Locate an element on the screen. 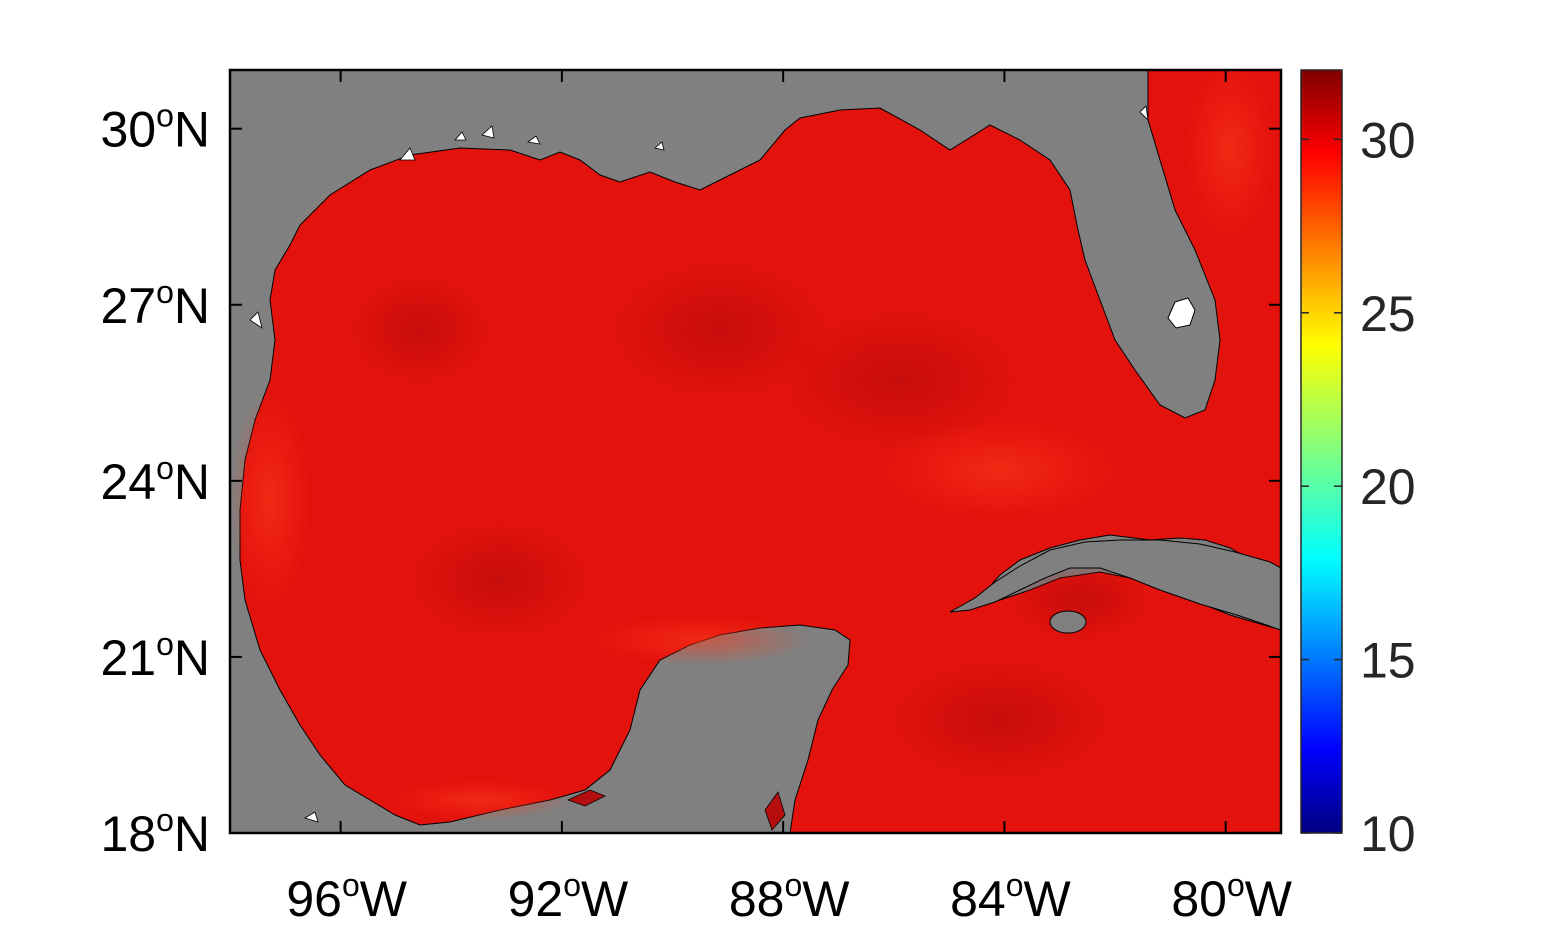 The width and height of the screenshot is (1563, 938). isla-juventud-land is located at coordinates (1068, 622).